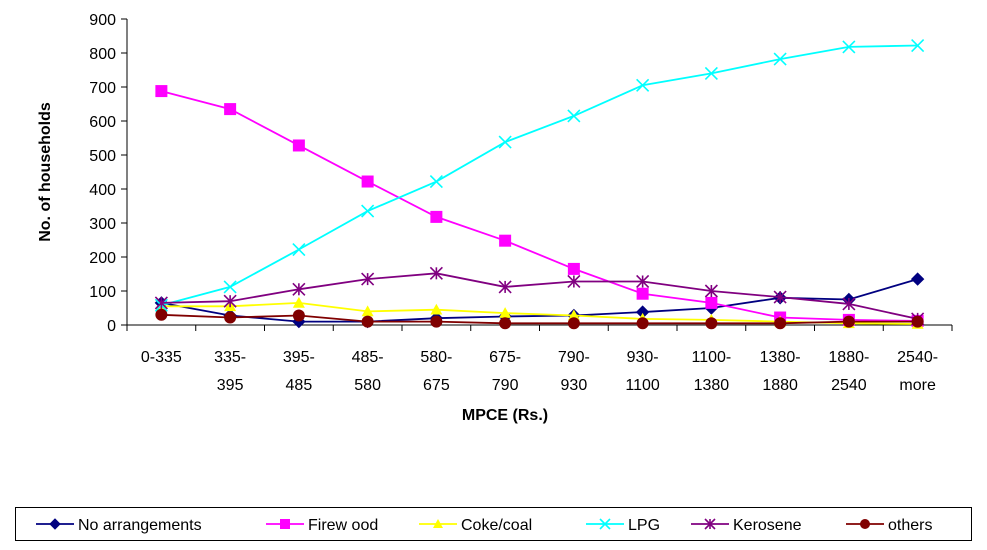 The width and height of the screenshot is (987, 550). What do you see at coordinates (848, 371) in the screenshot?
I see `x-tick-label: 1880-2540` at bounding box center [848, 371].